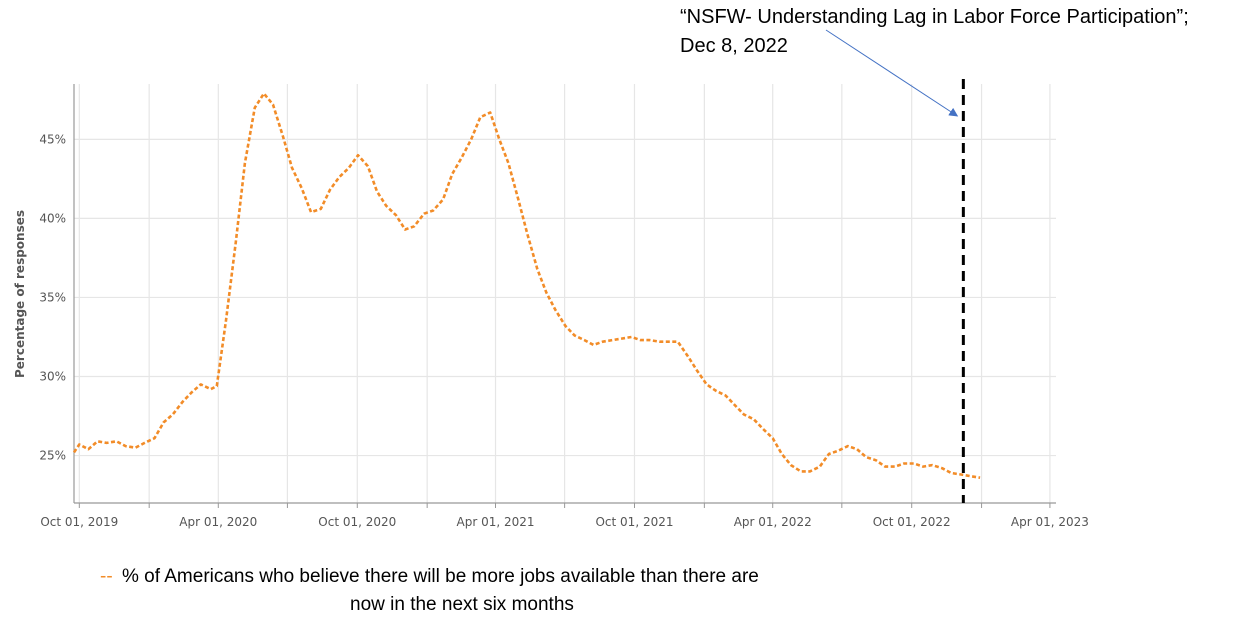 The height and width of the screenshot is (627, 1240). Describe the element at coordinates (773, 522) in the screenshot. I see `x-tick-label: Apr 01, 2022` at that location.